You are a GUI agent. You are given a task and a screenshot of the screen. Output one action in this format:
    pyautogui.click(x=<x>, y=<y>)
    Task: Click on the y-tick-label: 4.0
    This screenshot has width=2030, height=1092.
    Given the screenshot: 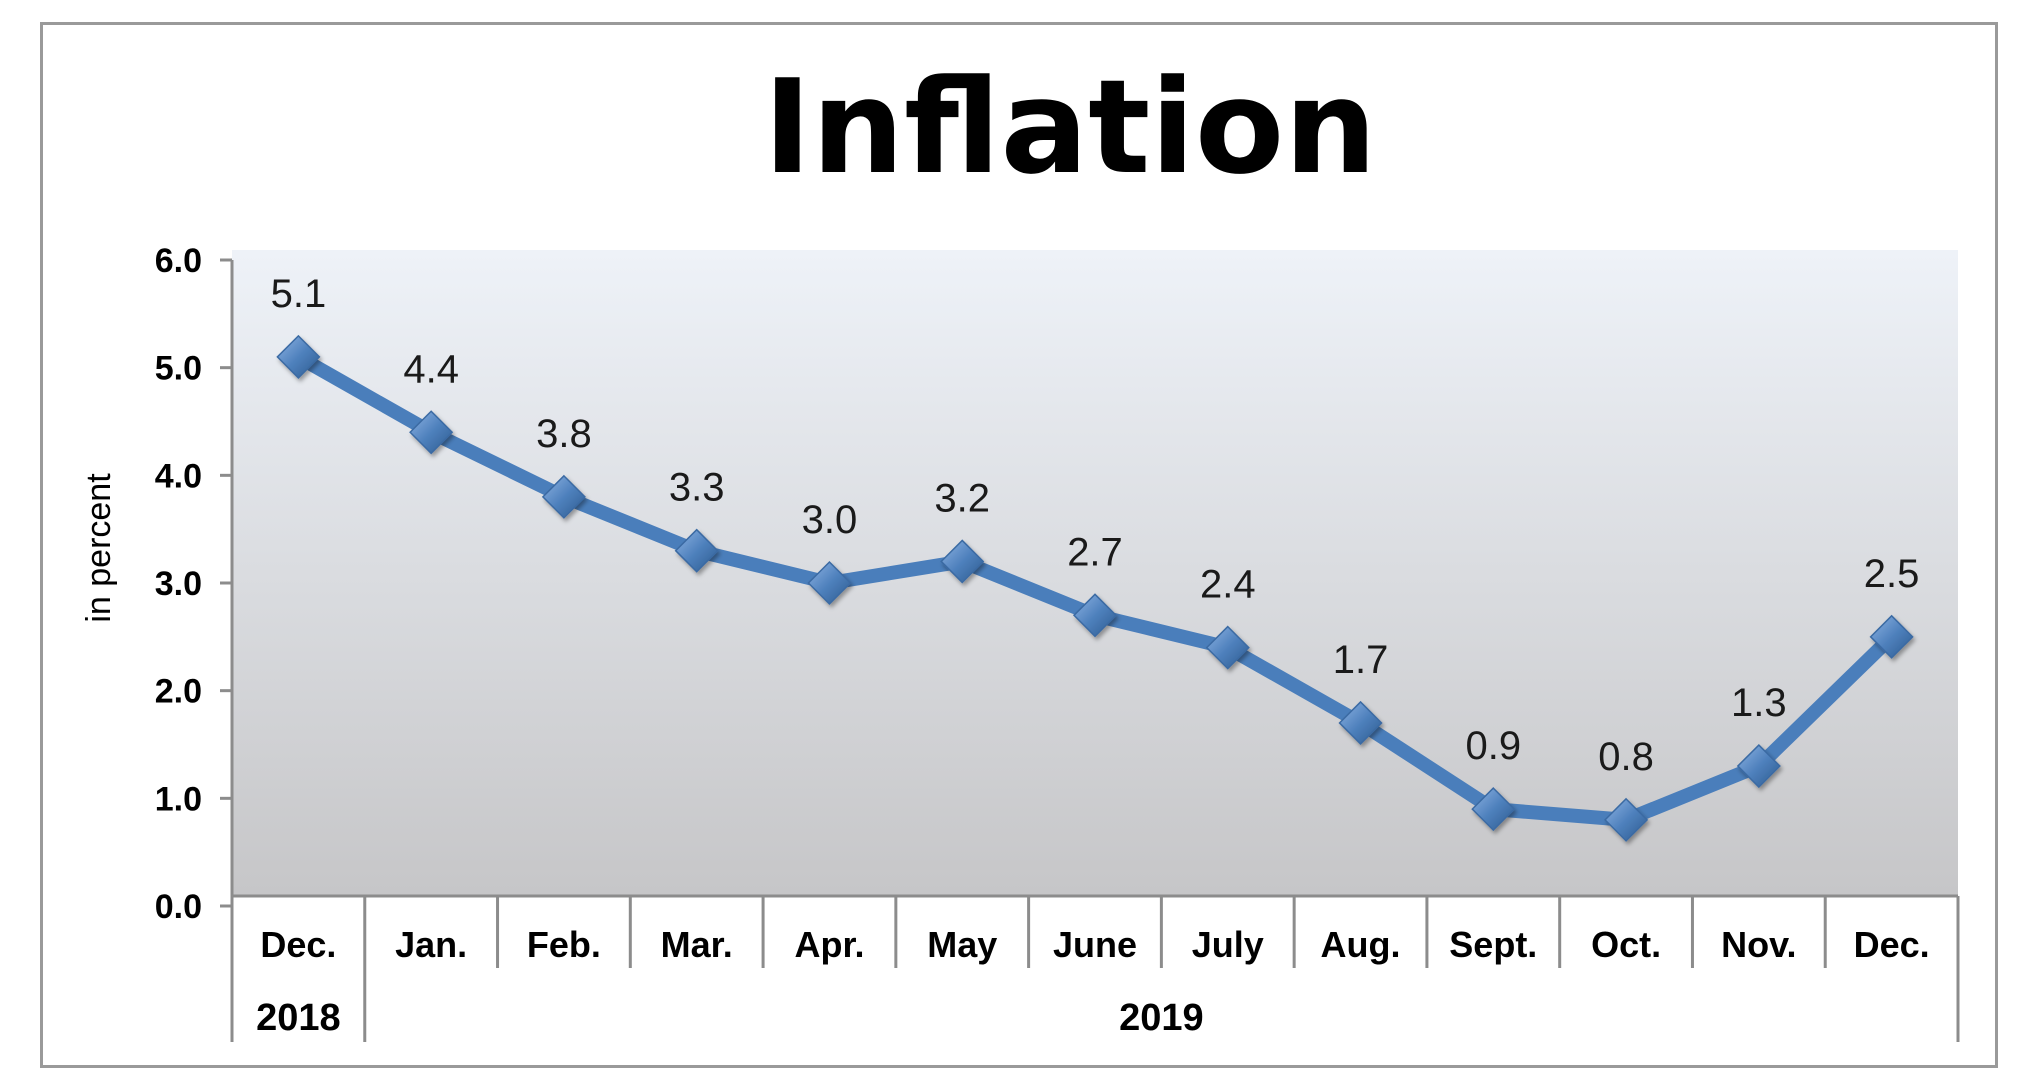 What is the action you would take?
    pyautogui.click(x=178, y=476)
    